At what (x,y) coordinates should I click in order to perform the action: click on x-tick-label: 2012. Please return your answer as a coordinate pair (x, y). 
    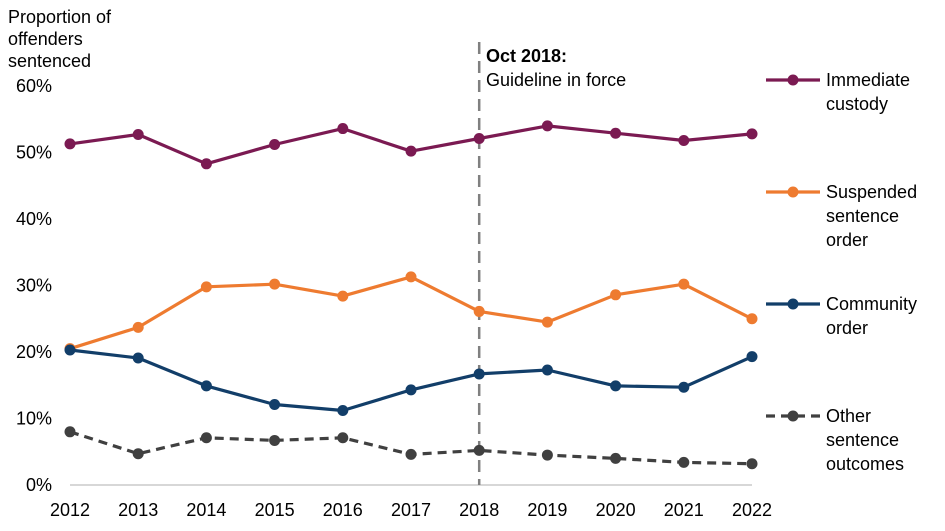
    Looking at the image, I should click on (70, 510).